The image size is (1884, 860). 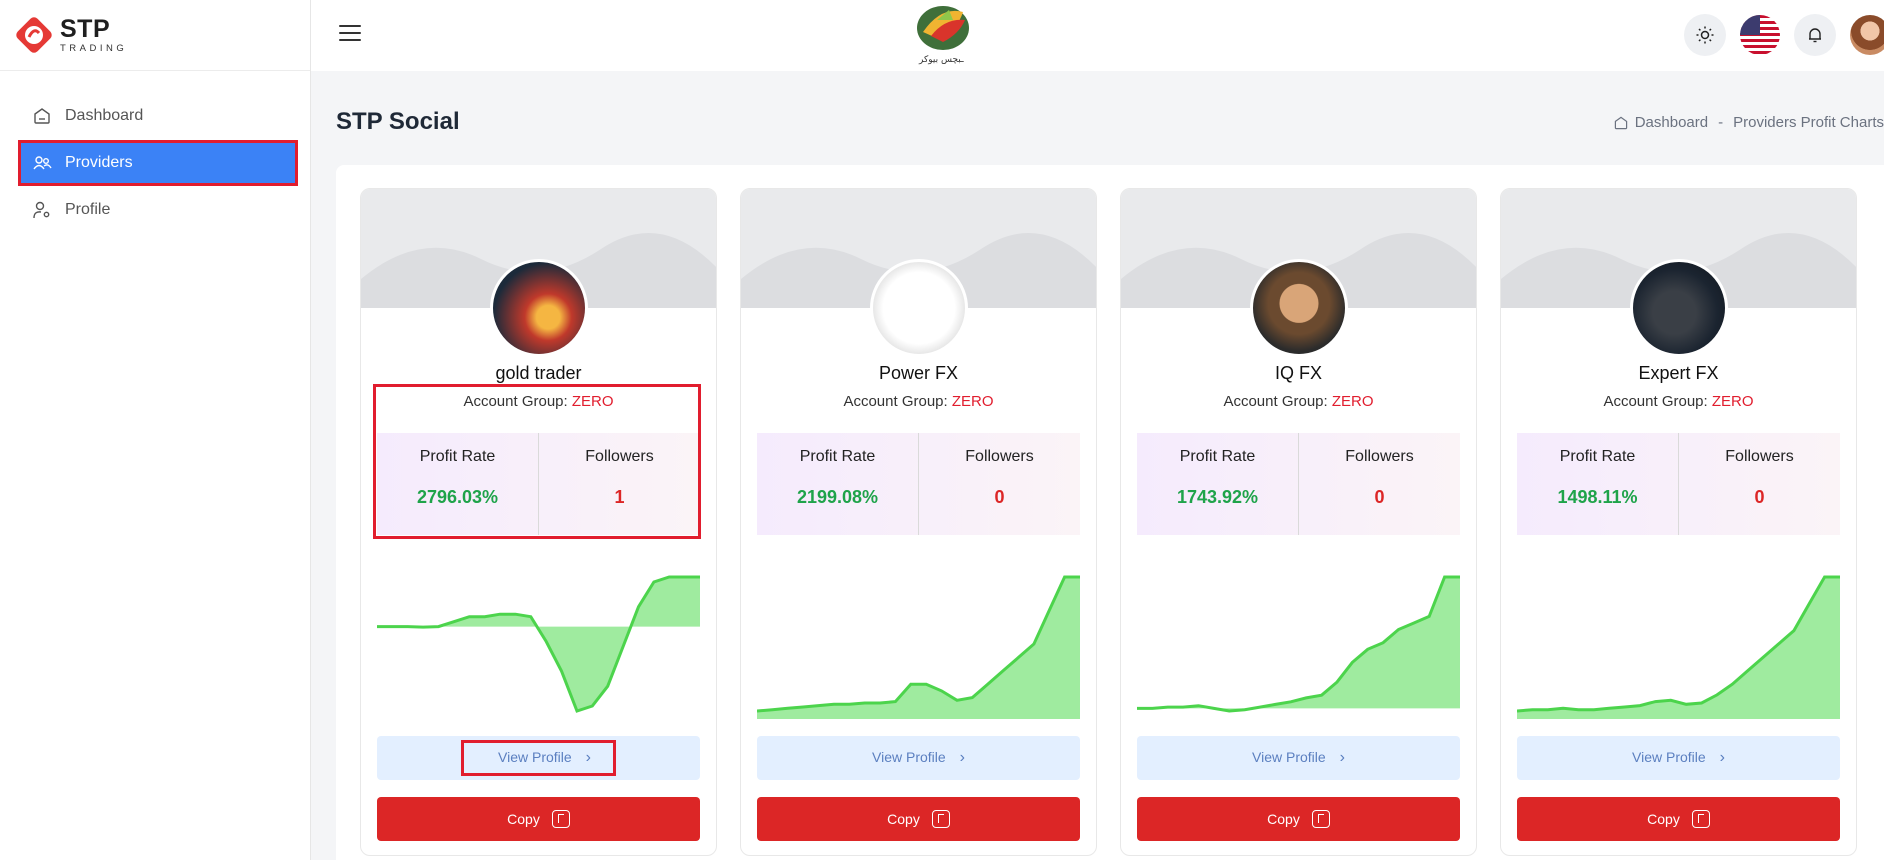 I want to click on sidebar-item-label: Profile, so click(x=88, y=209).